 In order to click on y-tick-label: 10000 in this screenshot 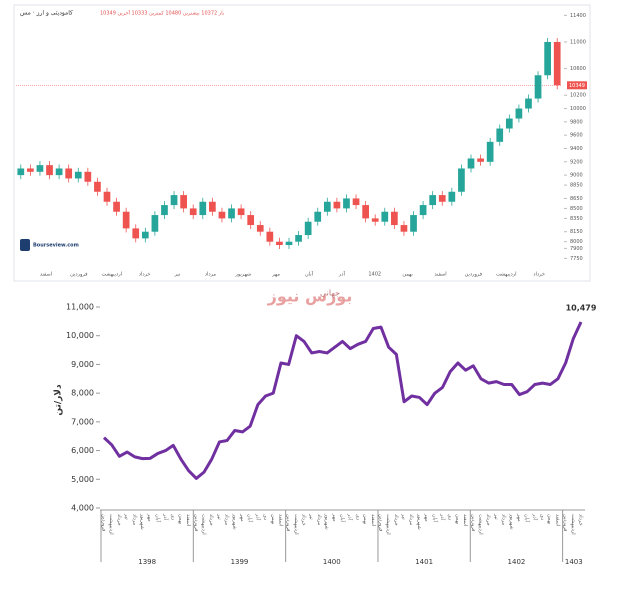, I will do `click(578, 109)`.